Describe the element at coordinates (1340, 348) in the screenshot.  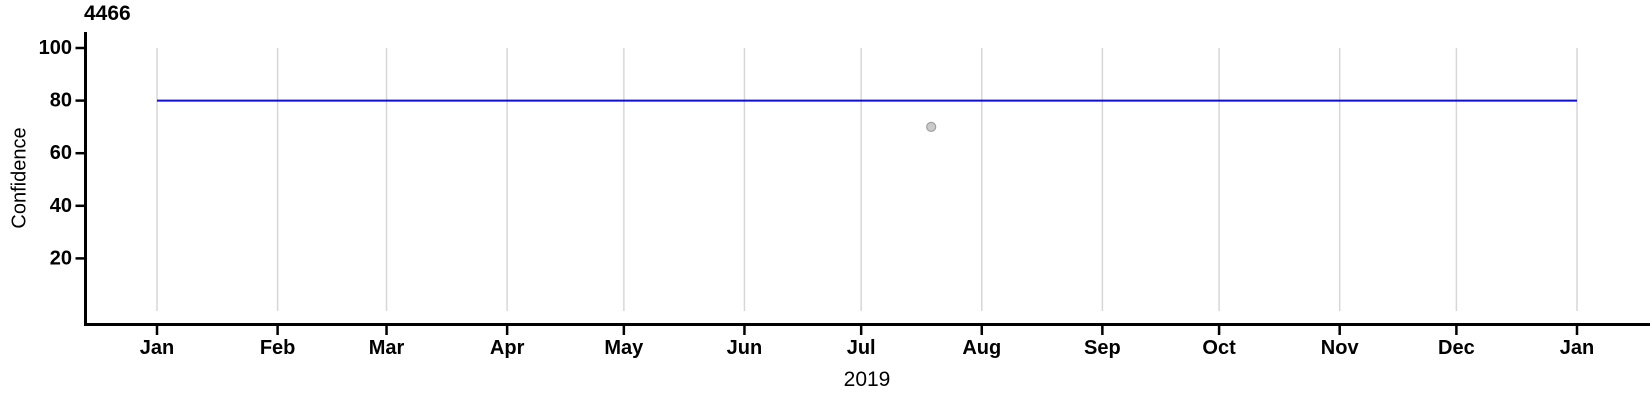
I see `x-tick-label-10-nov: Nov` at that location.